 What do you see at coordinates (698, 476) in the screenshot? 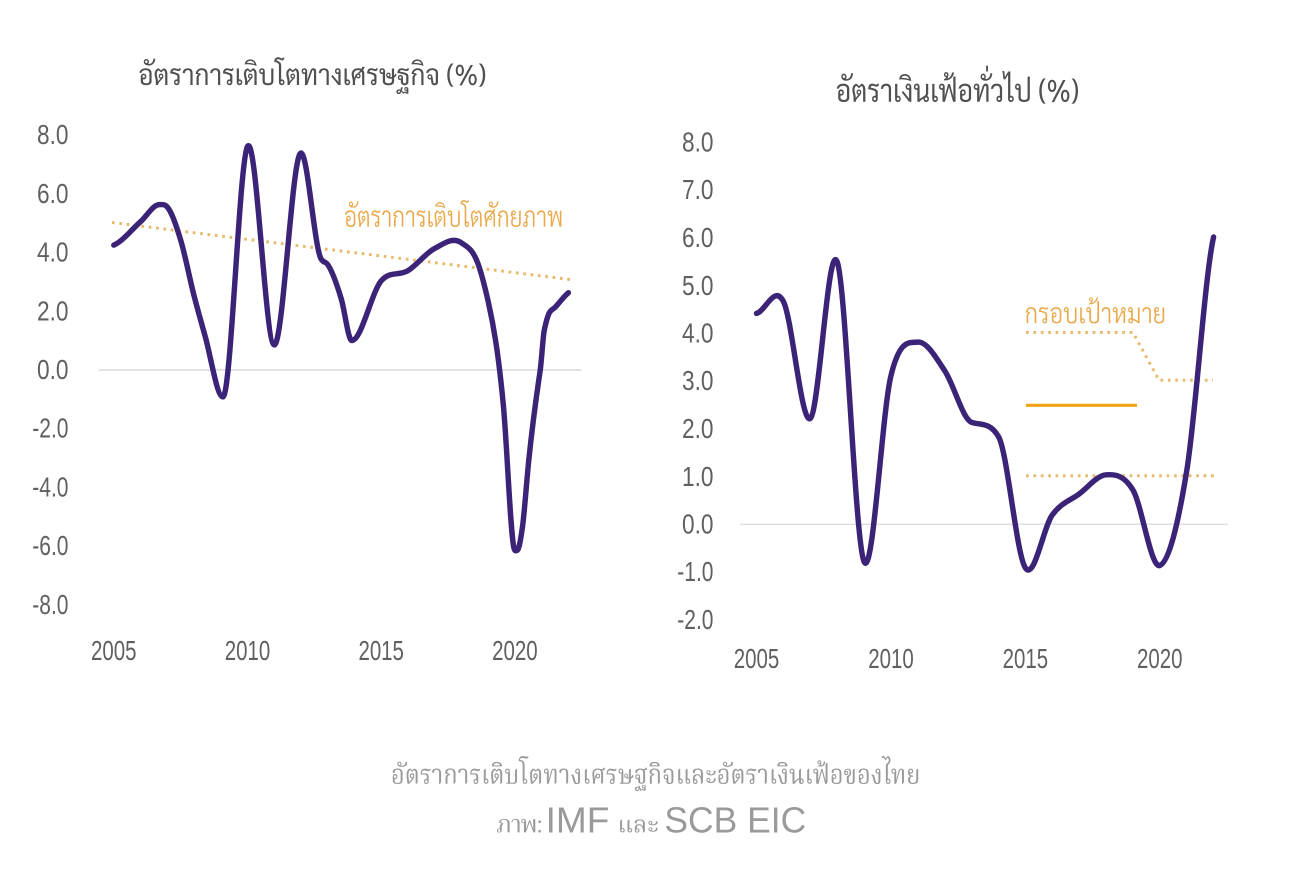
I see `svg-text: 1.0` at bounding box center [698, 476].